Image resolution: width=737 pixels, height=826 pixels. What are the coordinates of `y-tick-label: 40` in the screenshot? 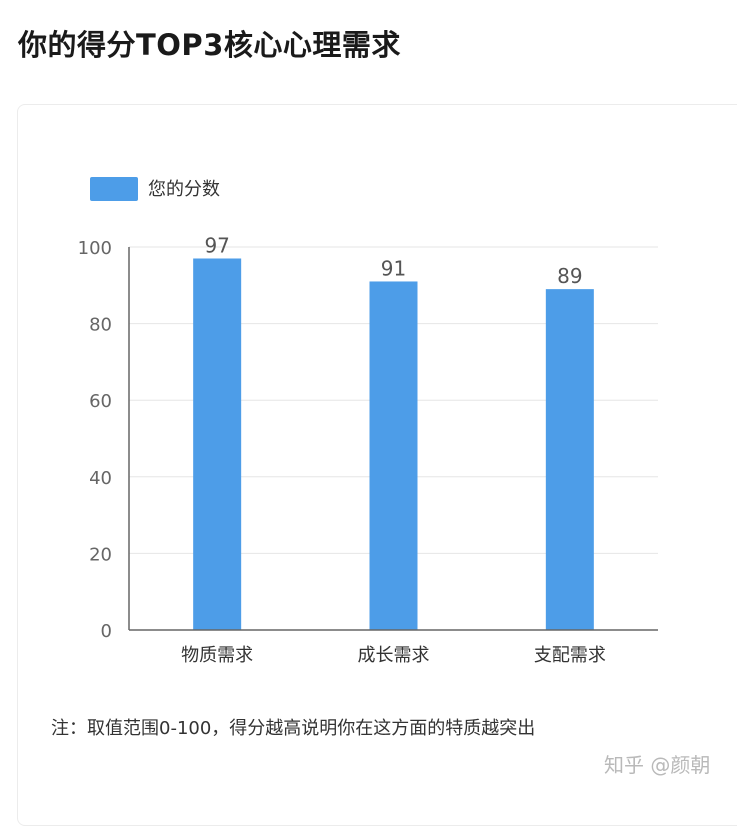 It's located at (100, 478).